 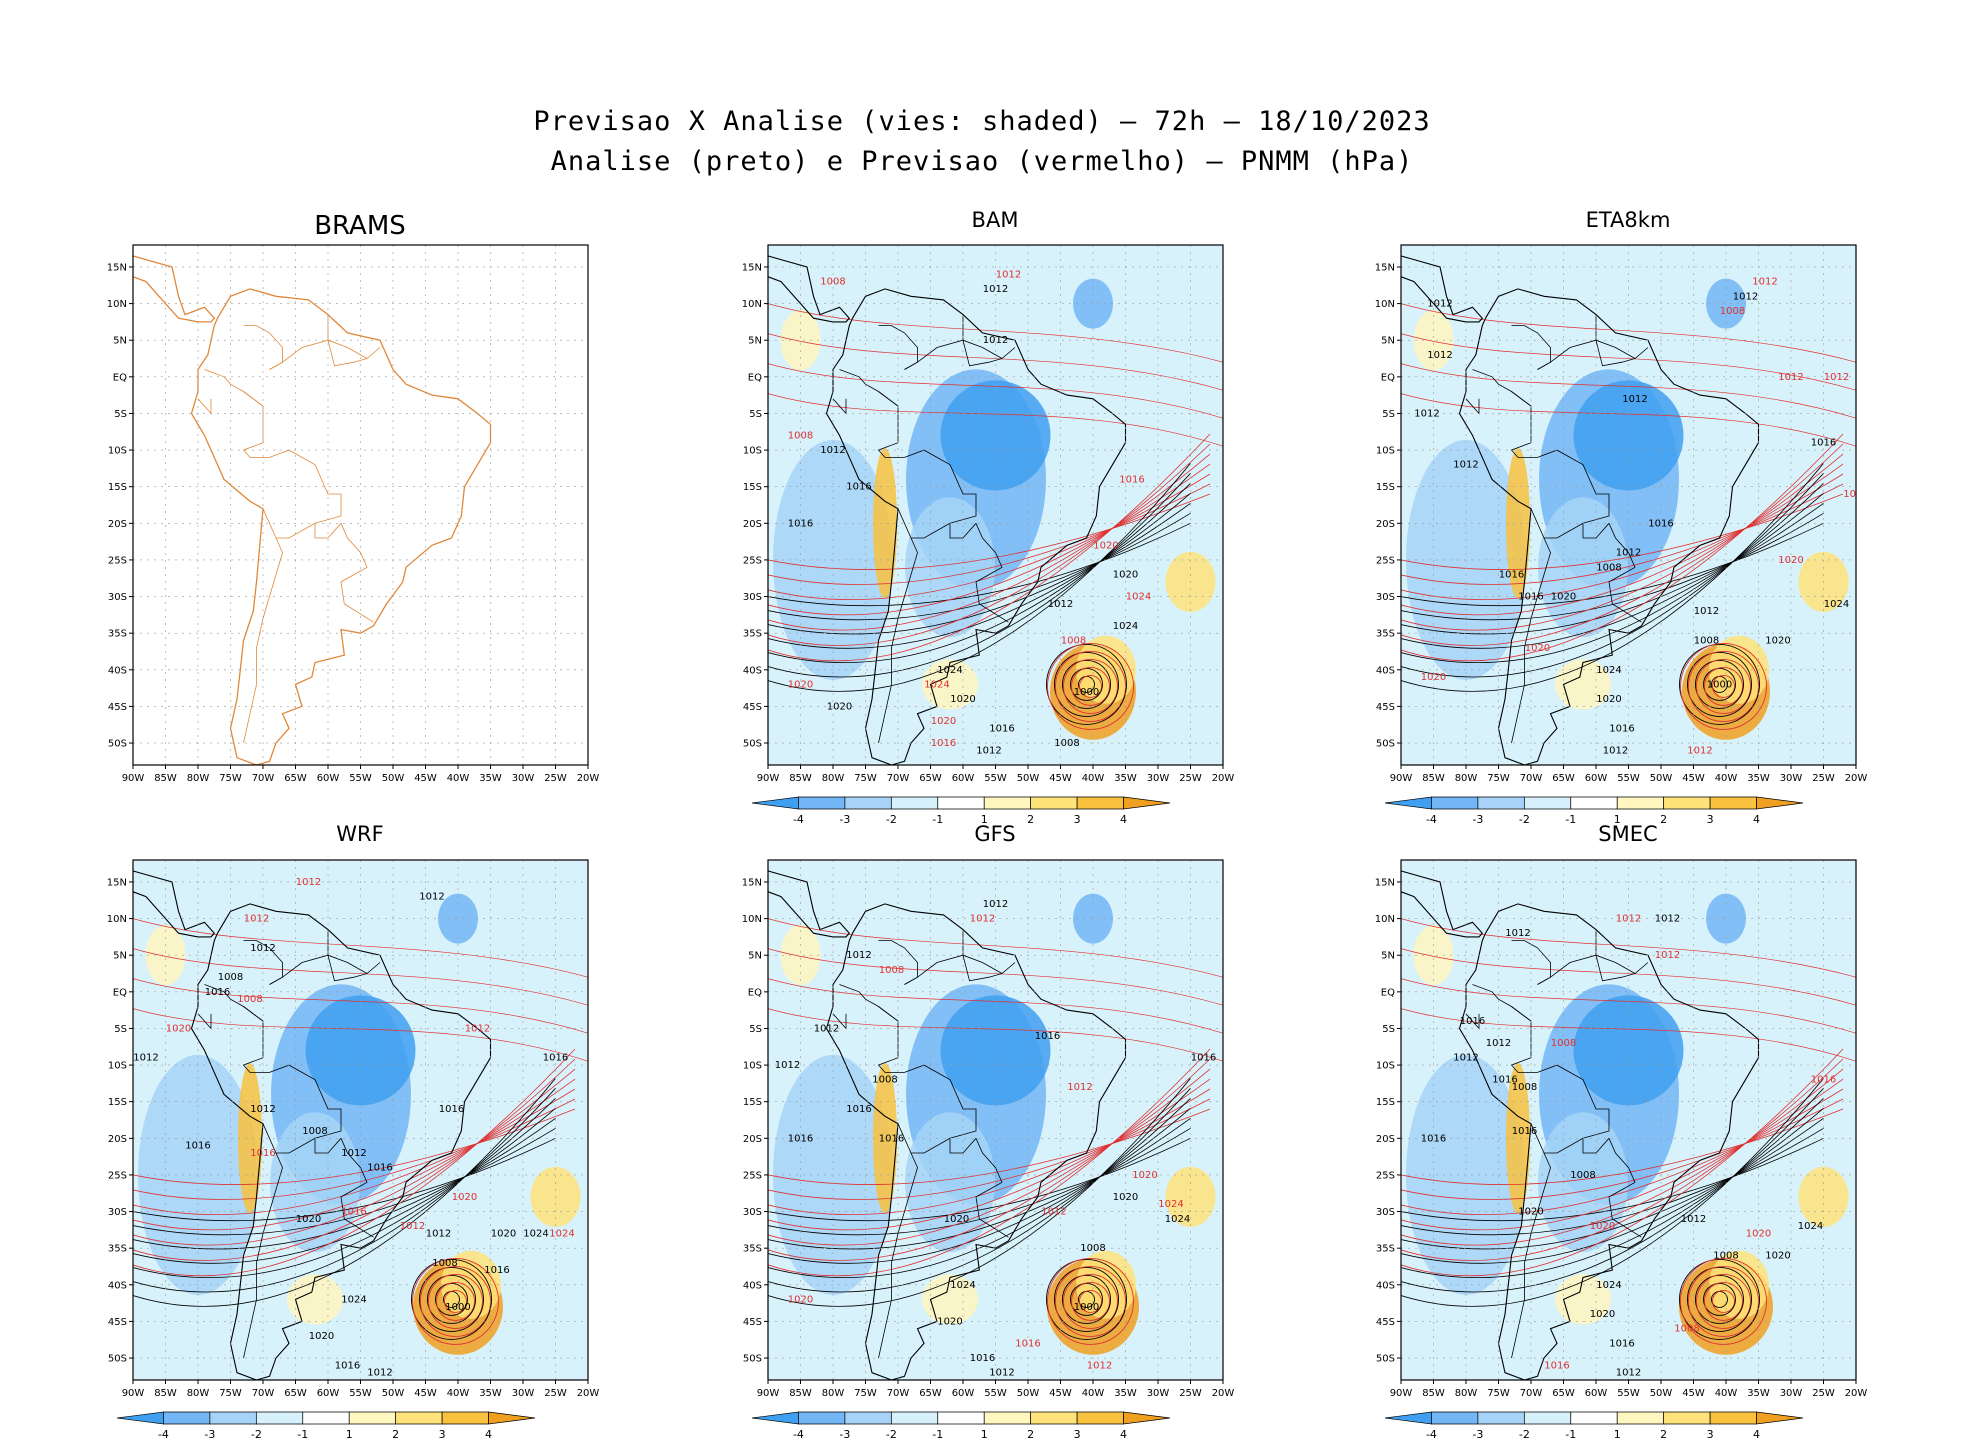 I want to click on lon-tick-label: 30W, so click(x=1791, y=778).